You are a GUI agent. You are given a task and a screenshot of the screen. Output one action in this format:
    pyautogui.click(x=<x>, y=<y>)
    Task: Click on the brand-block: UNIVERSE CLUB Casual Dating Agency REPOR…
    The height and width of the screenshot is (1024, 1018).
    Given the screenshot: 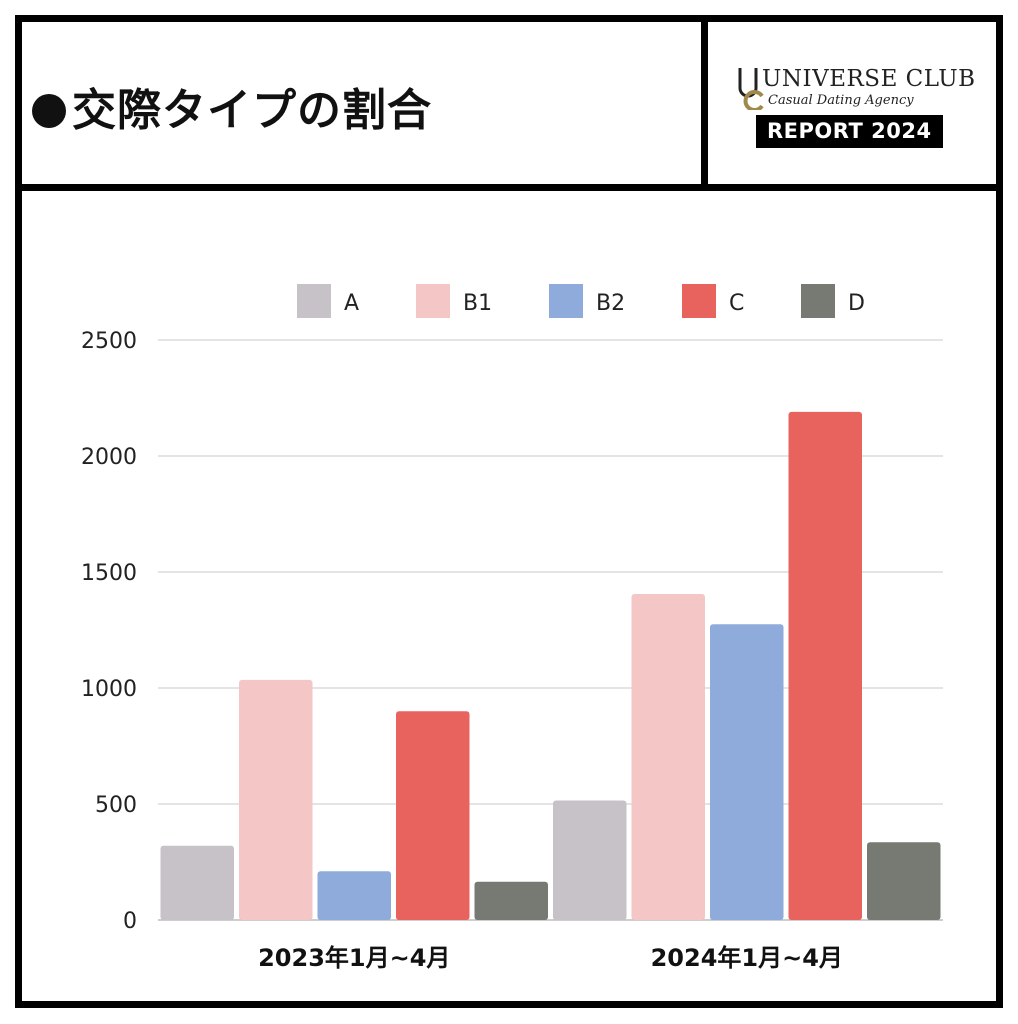 What is the action you would take?
    pyautogui.click(x=852, y=103)
    